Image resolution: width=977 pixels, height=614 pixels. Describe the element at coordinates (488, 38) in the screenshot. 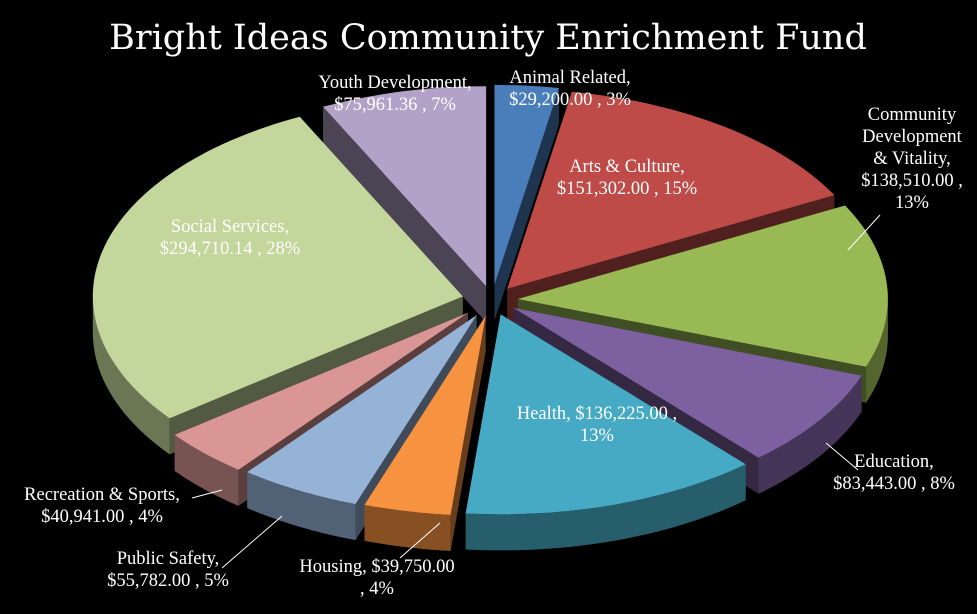

I see `chart-title: Bright Ideas Community Enrichment Fund` at that location.